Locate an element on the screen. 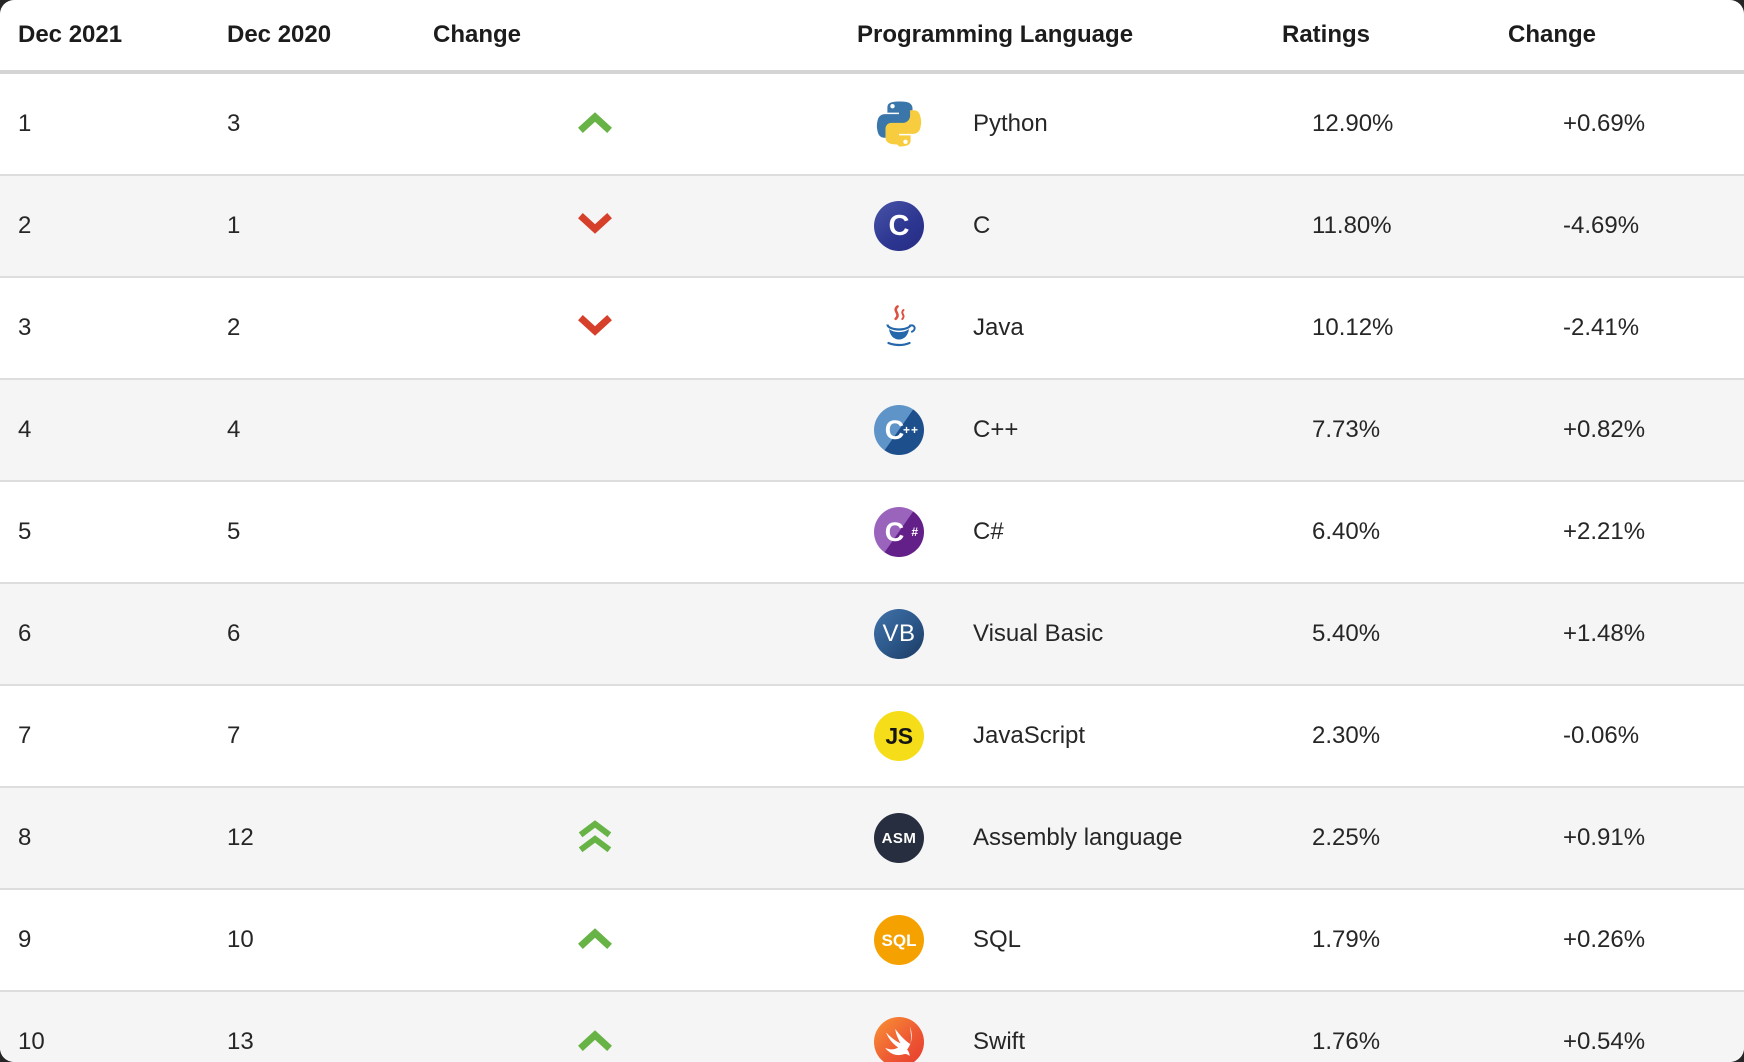  javascript-icon: JS is located at coordinates (899, 736).